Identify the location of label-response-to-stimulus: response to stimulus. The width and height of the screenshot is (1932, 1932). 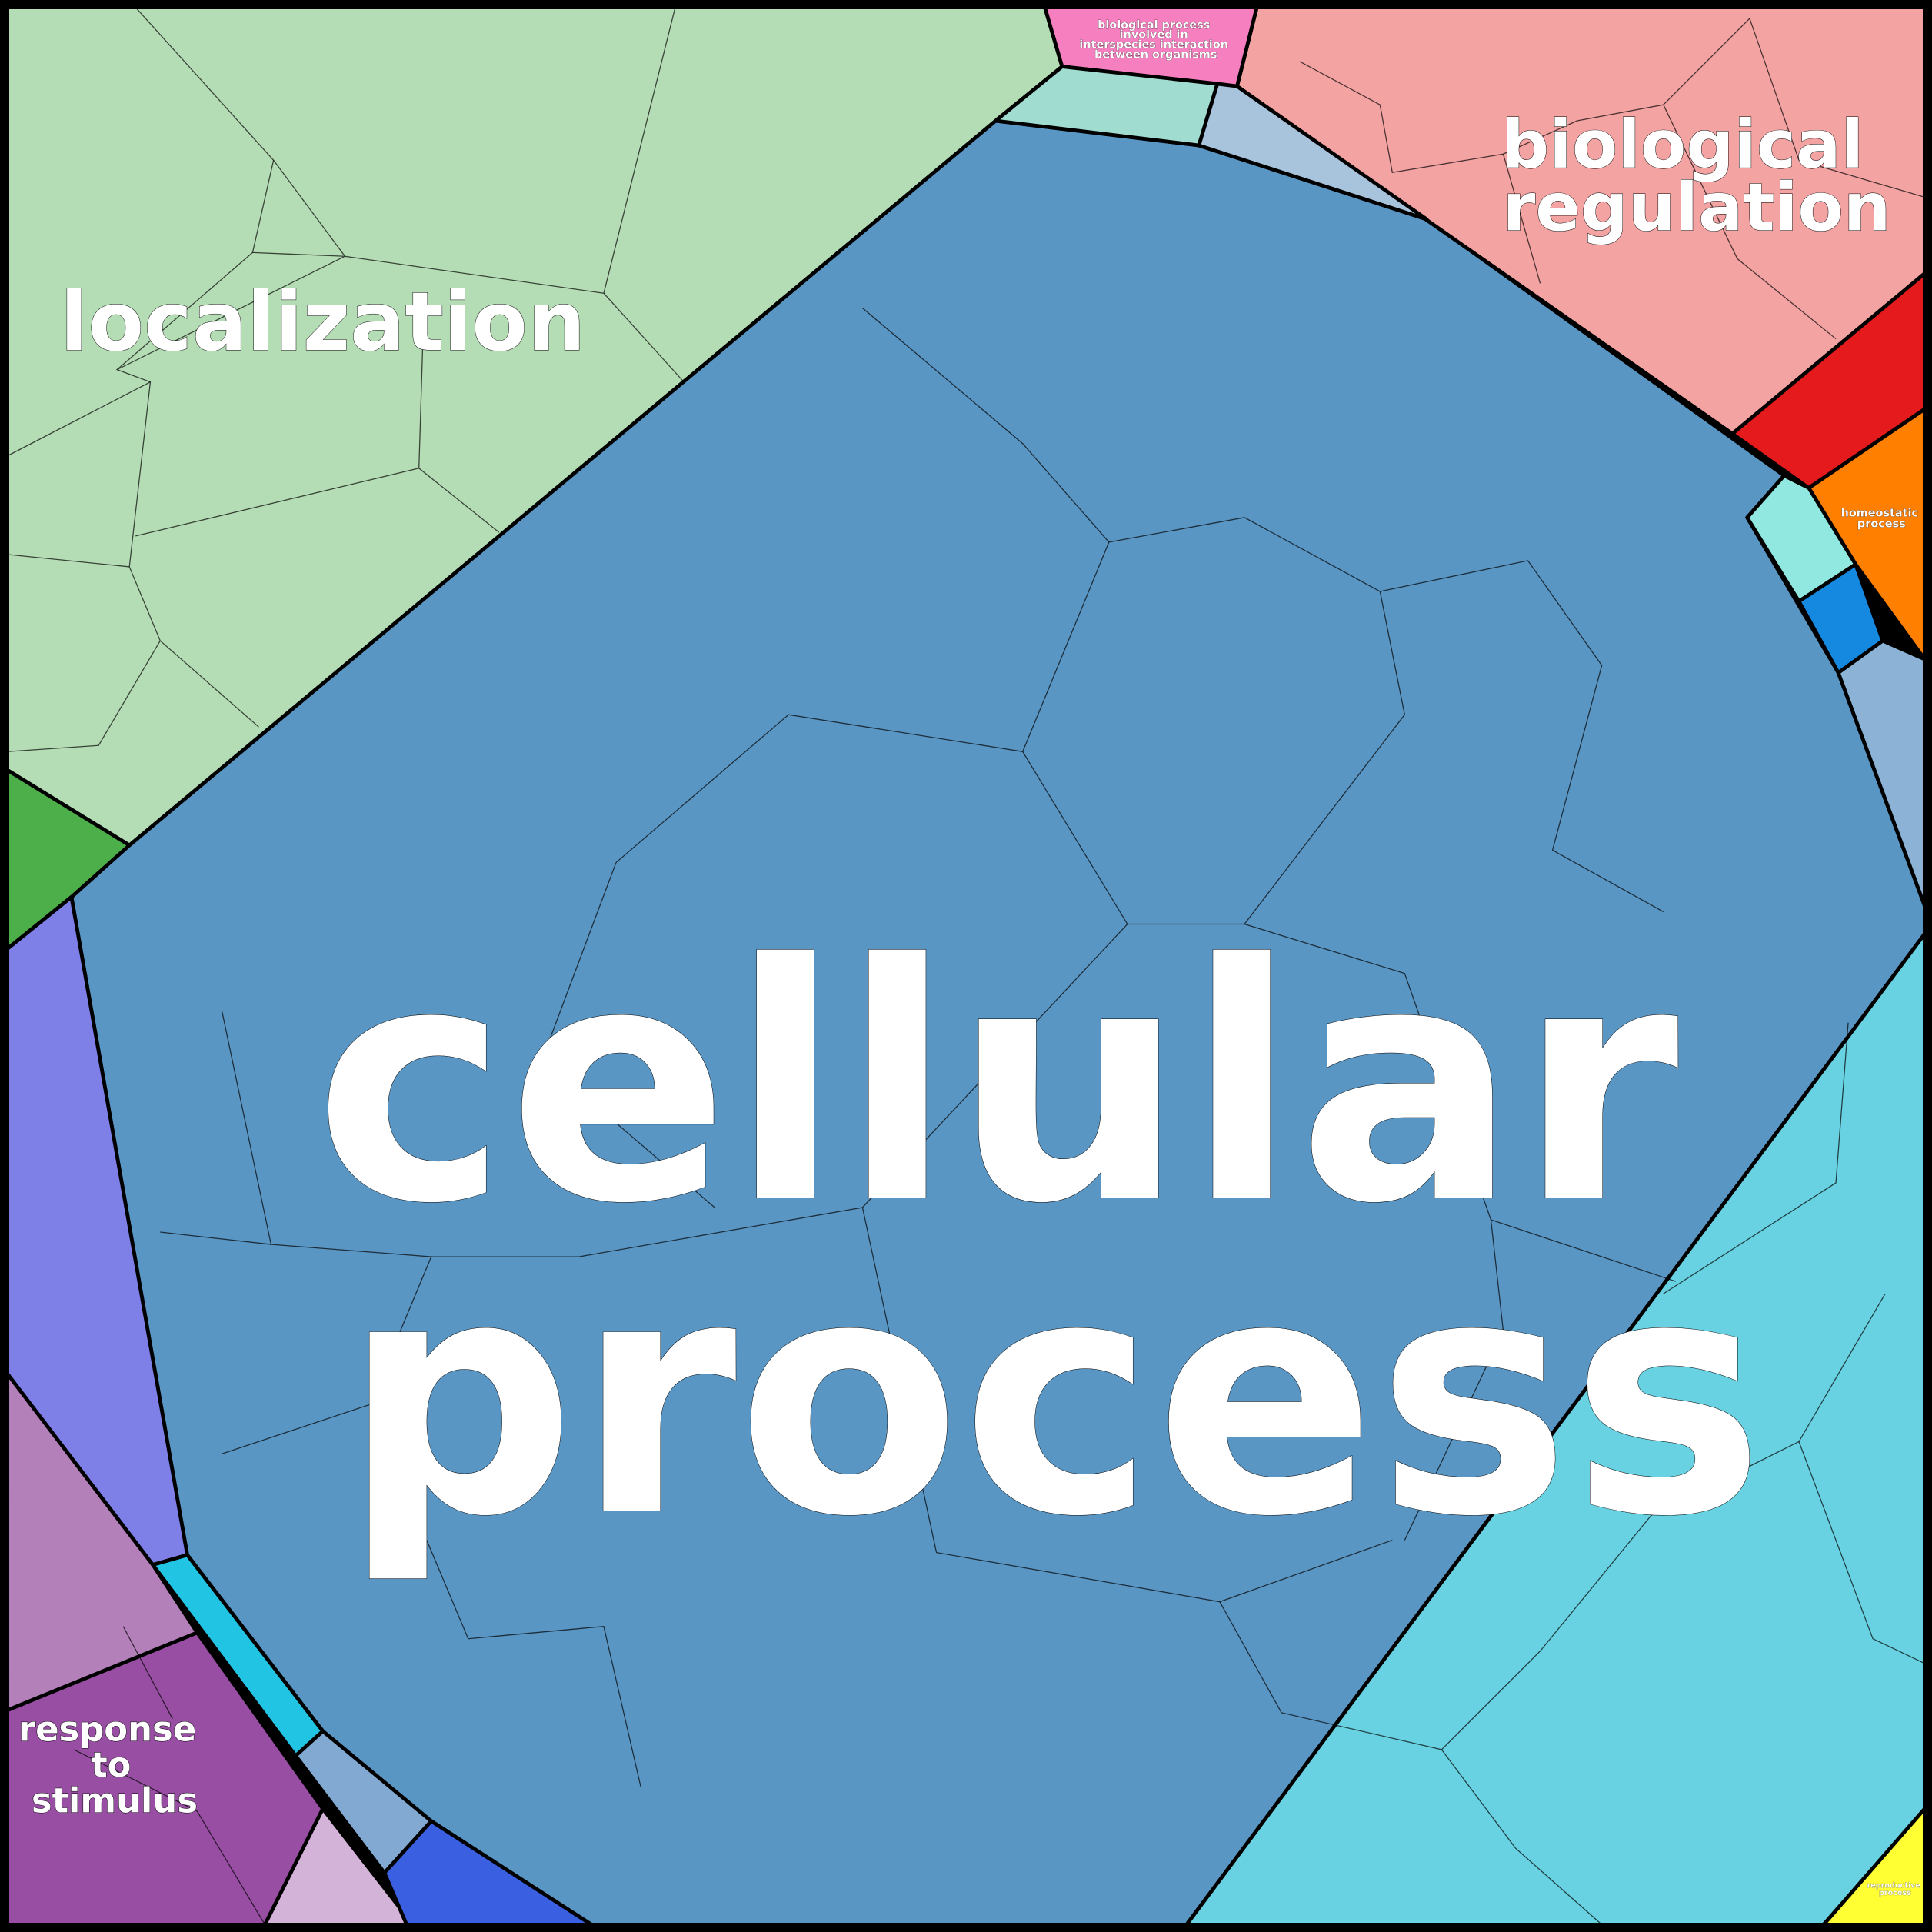
(113, 1765).